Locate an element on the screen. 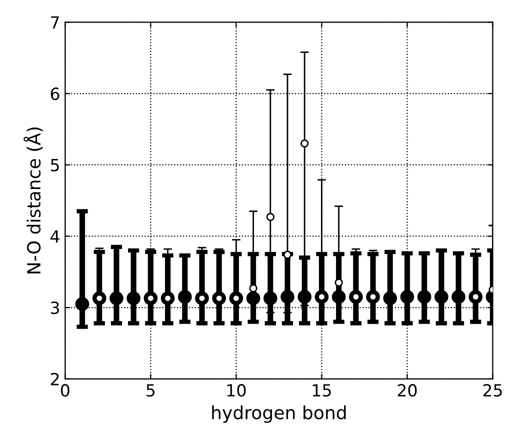 This screenshot has height=435, width=509. y-tick-label: 2 is located at coordinates (54, 379).